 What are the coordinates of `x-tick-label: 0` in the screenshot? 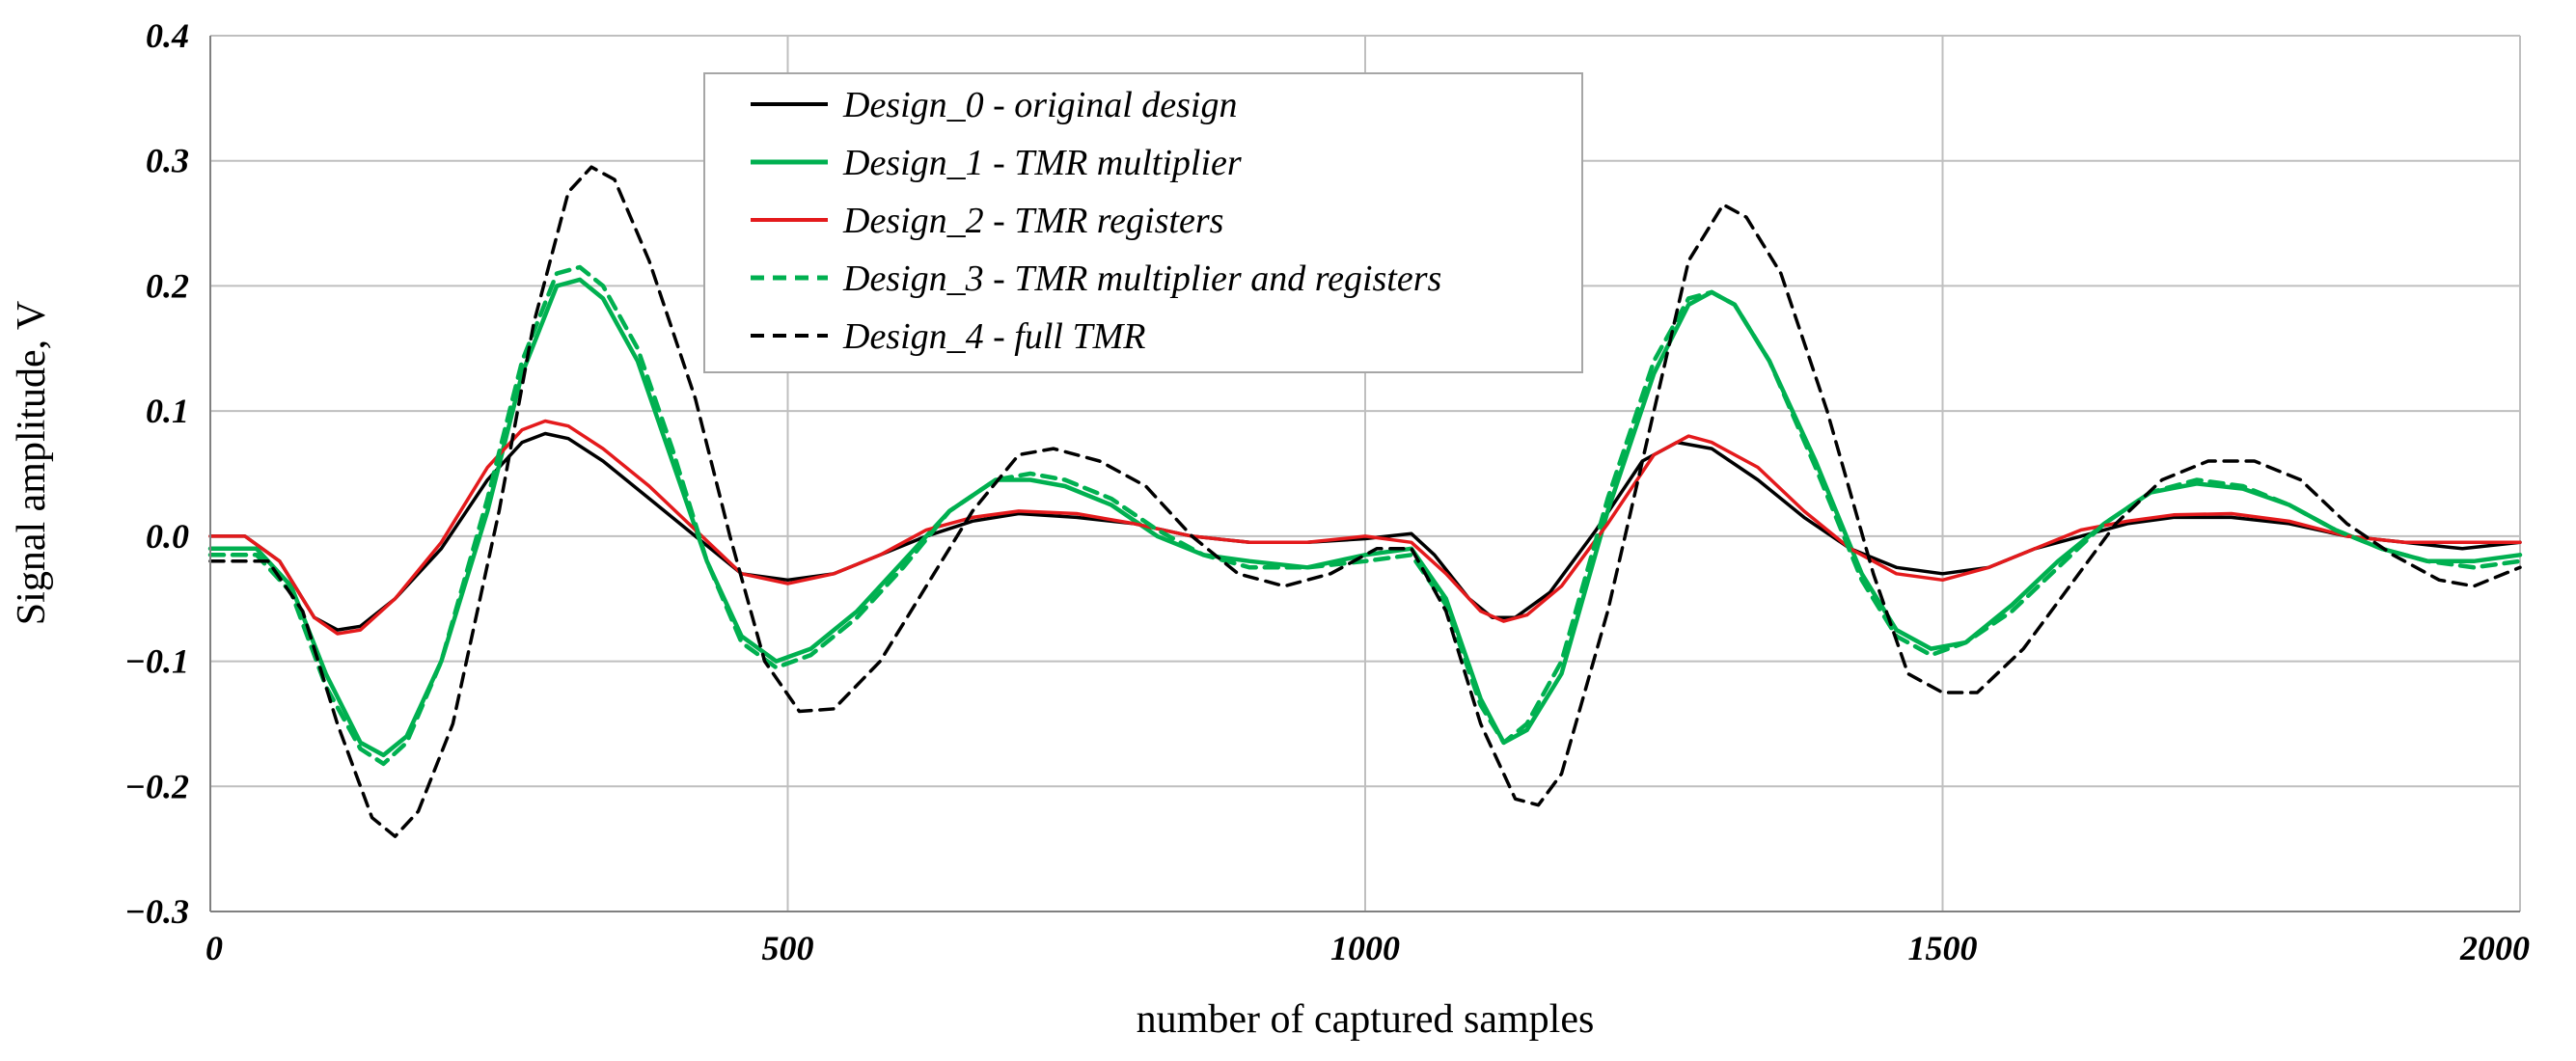 It's located at (215, 948).